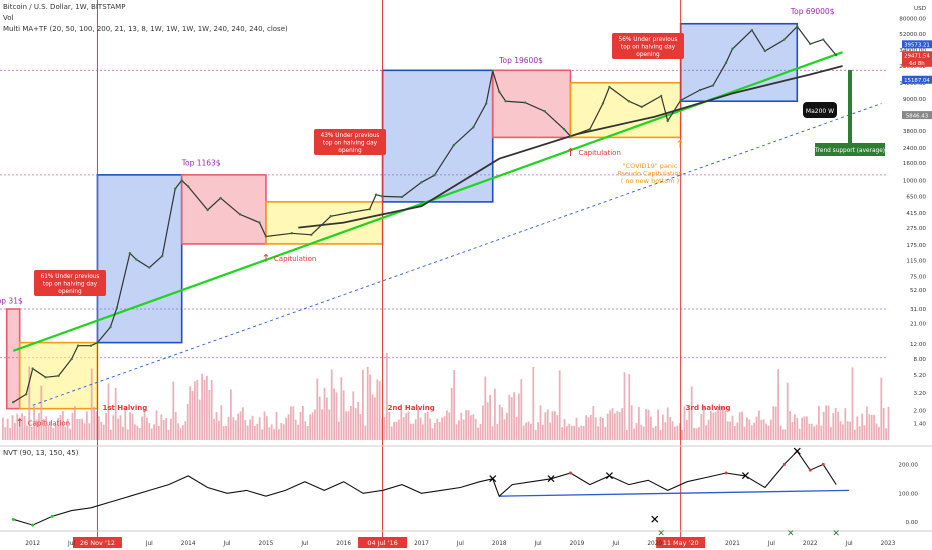  What do you see at coordinates (915, 181) in the screenshot?
I see `y-tick-label: 1000.00` at bounding box center [915, 181].